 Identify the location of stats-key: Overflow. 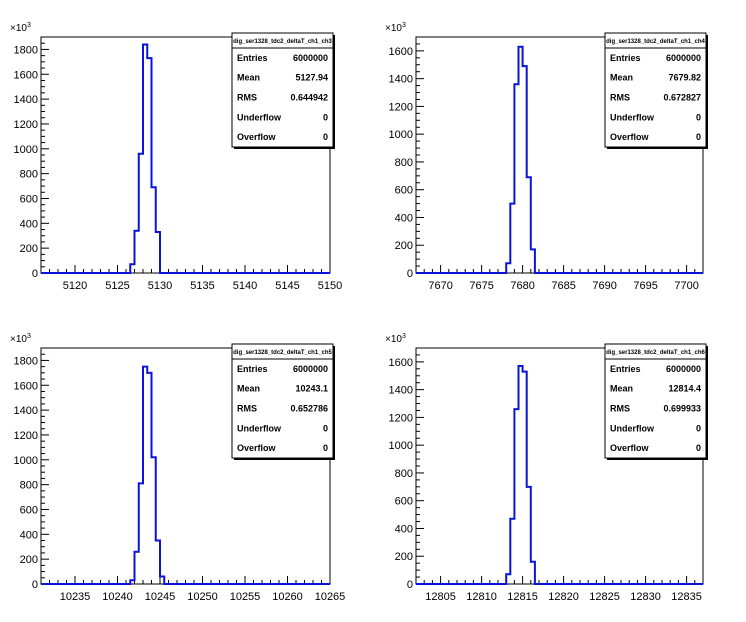
(257, 137).